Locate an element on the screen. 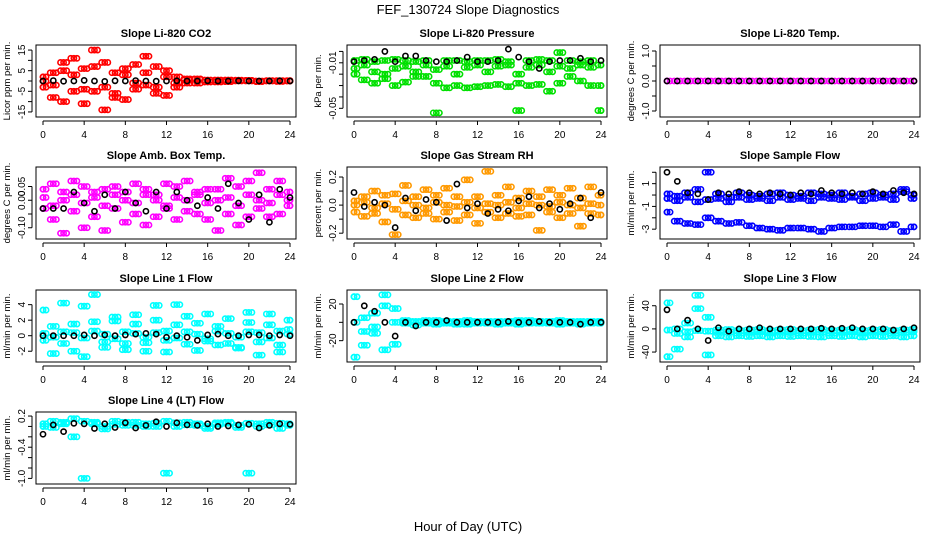 This screenshot has height=540, width=936. y-tick-label: 0.2 is located at coordinates (22, 416).